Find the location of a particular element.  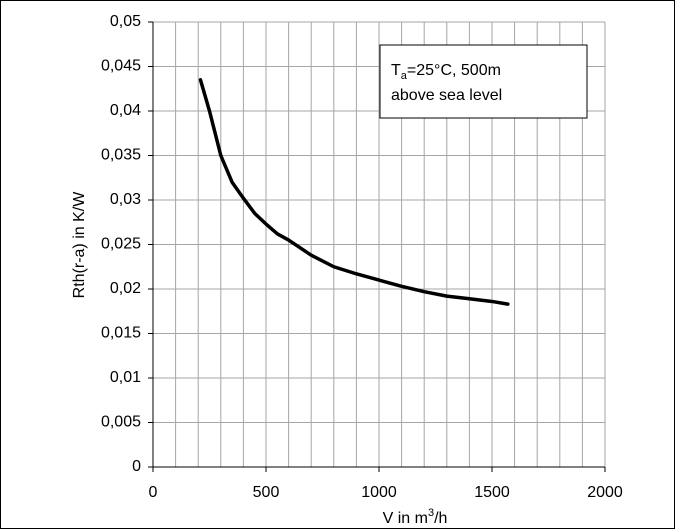

annotation: Ta=25°C, 500m is located at coordinates (446, 72).